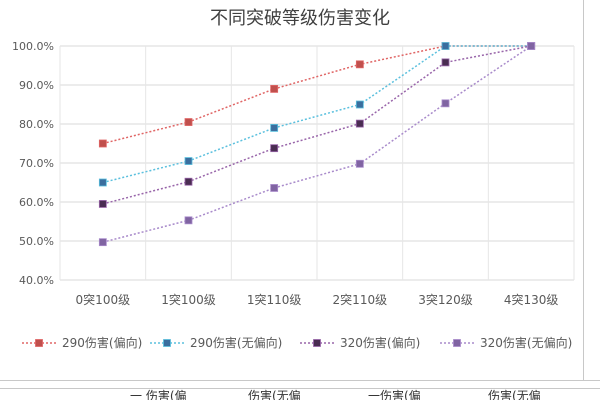  I want to click on bottom-table-border, so click(300, 388).